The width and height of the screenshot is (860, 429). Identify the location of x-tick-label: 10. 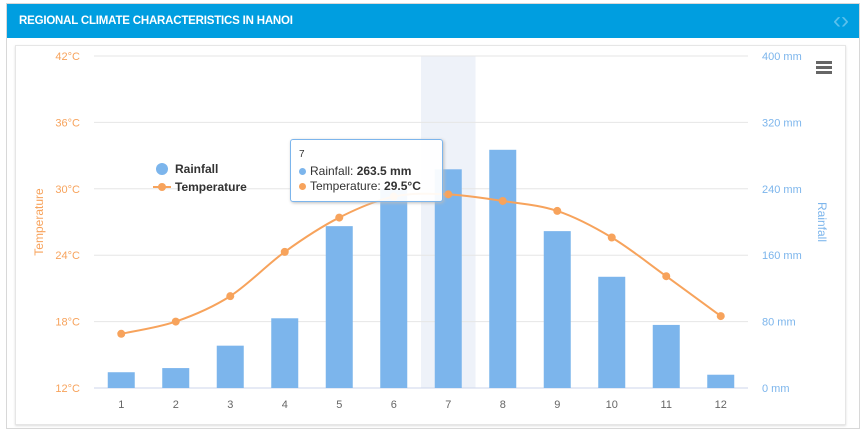
(612, 405).